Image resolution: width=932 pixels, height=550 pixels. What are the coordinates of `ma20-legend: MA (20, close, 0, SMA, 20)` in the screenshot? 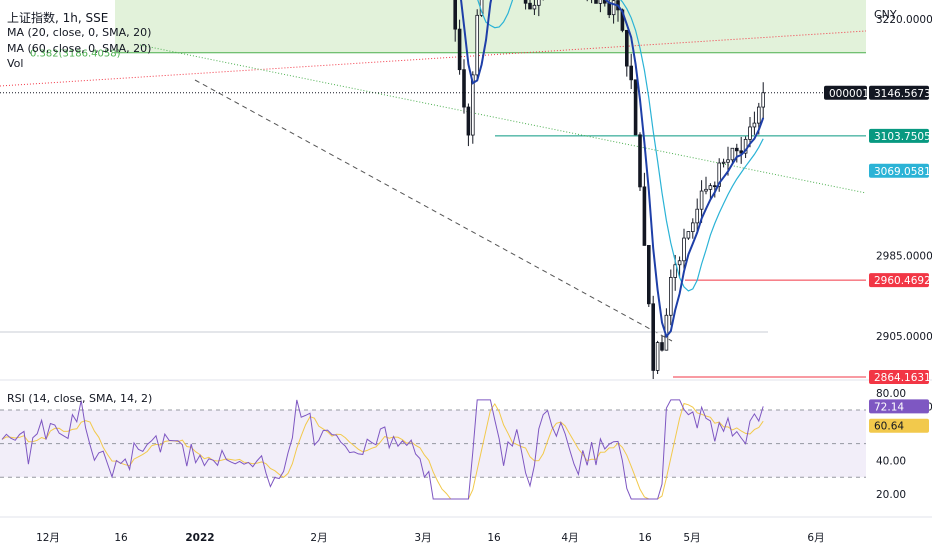 It's located at (79, 32).